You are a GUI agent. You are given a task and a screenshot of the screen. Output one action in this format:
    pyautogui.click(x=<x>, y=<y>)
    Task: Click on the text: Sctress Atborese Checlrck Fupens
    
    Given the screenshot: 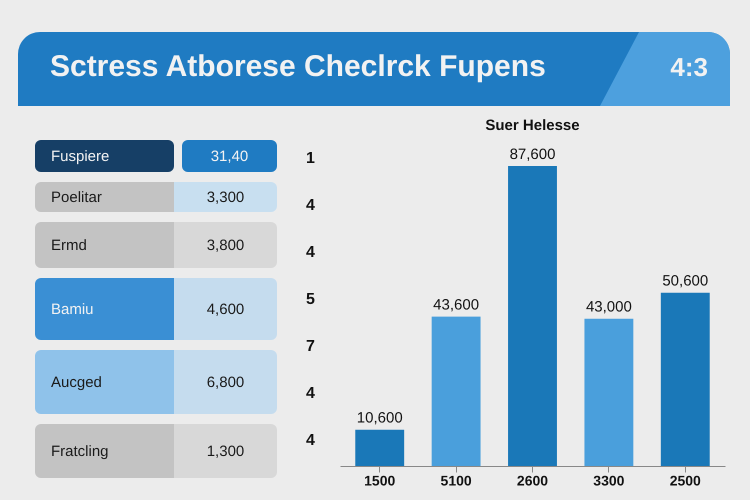 What is the action you would take?
    pyautogui.click(x=298, y=67)
    